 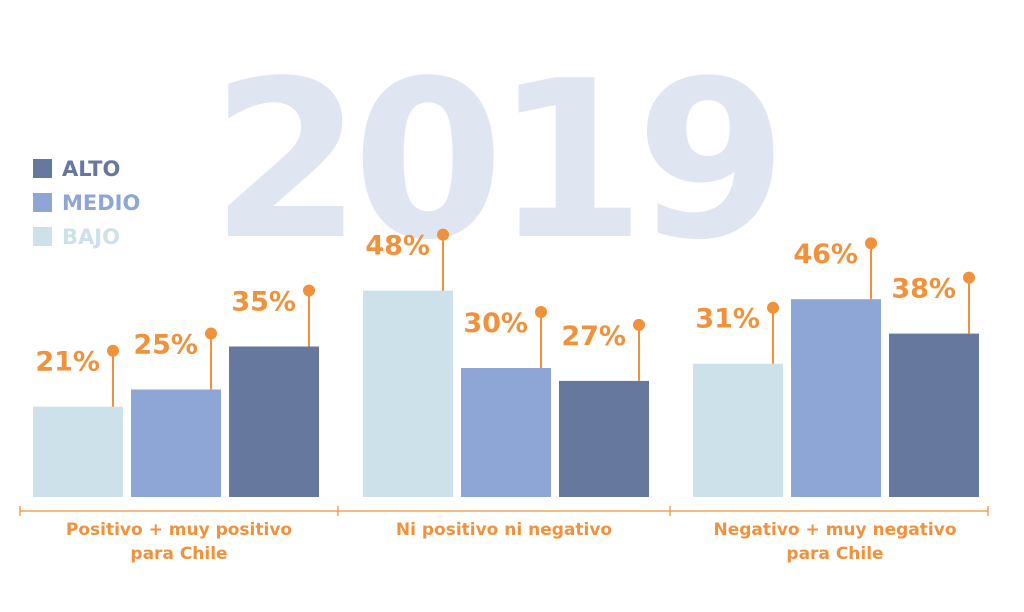 What do you see at coordinates (67, 362) in the screenshot?
I see `value-label: 21%` at bounding box center [67, 362].